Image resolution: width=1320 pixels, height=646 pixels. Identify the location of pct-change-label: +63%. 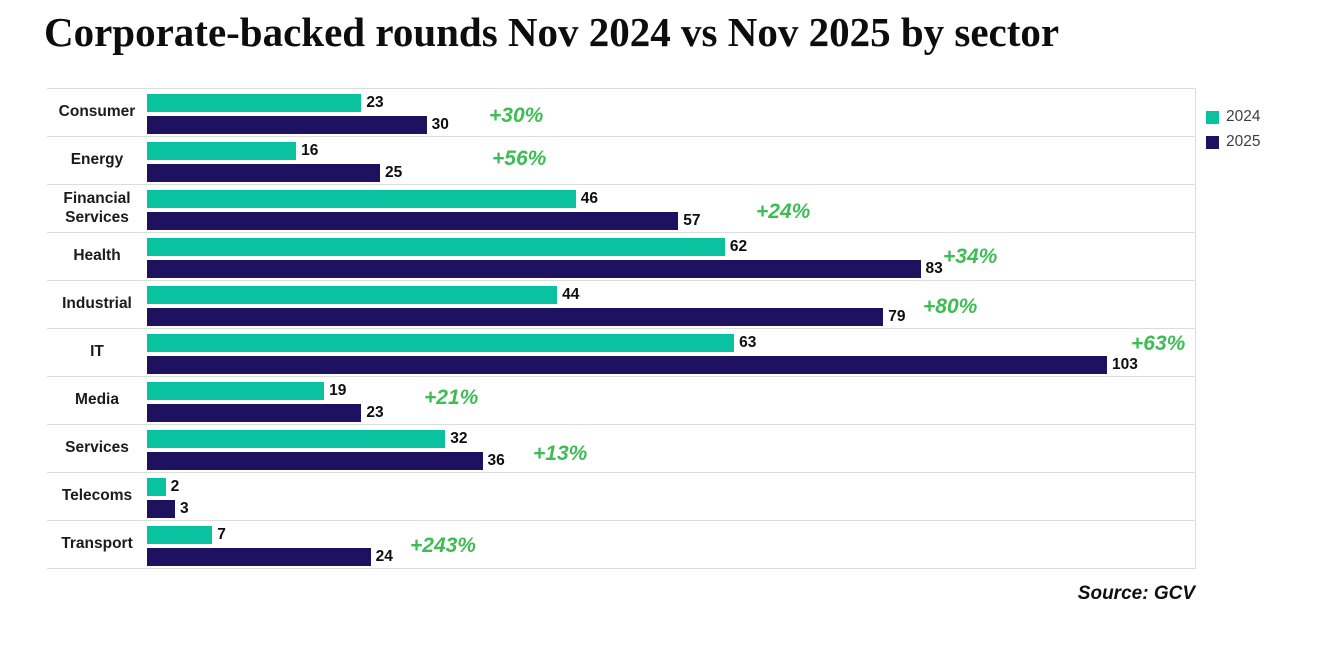
(1158, 343).